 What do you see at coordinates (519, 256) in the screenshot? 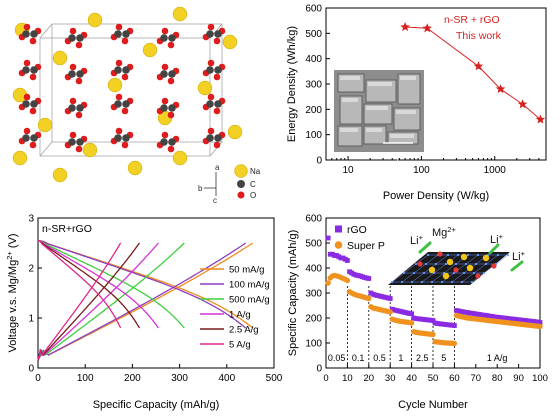
I see `ion-label-li-right: Li+` at bounding box center [519, 256].